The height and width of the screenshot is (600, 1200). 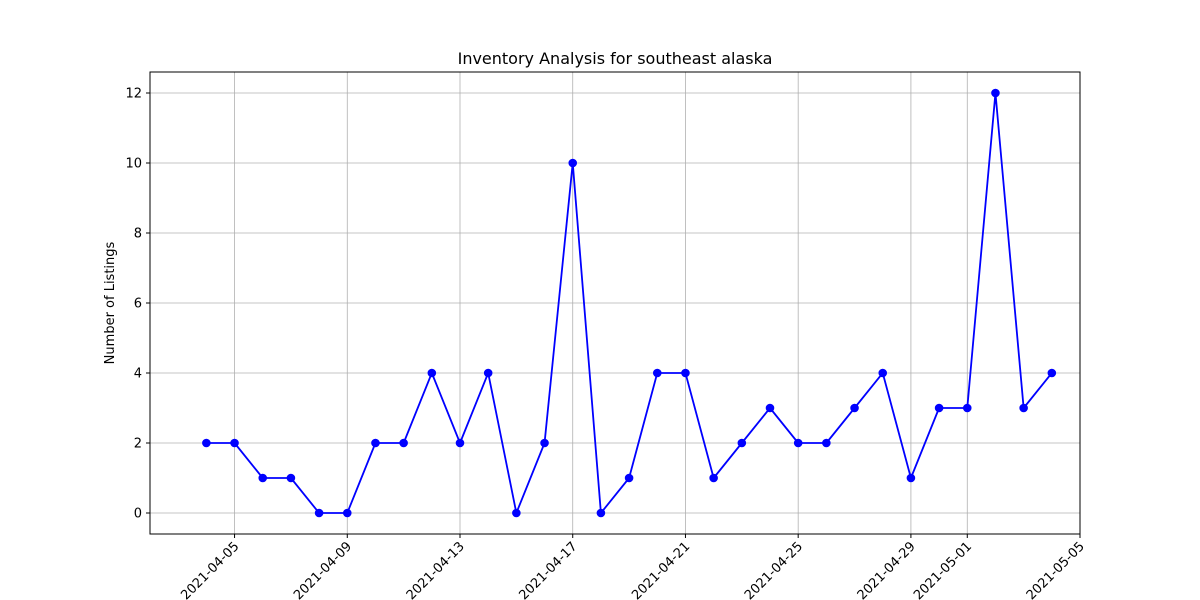 What do you see at coordinates (615, 58) in the screenshot?
I see `chart-title: Inventory Analysis for southeast alaska` at bounding box center [615, 58].